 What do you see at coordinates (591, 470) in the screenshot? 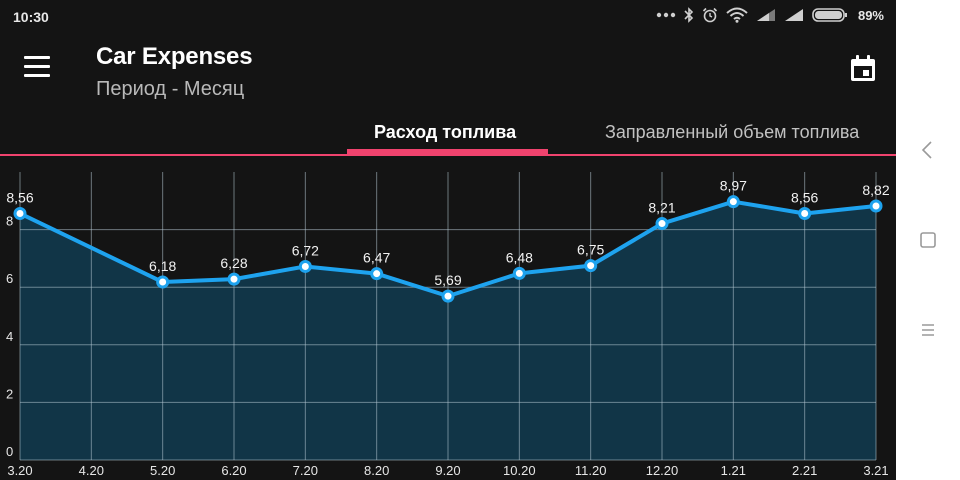
I see `chart-x-tick-label: 11.20` at bounding box center [591, 470].